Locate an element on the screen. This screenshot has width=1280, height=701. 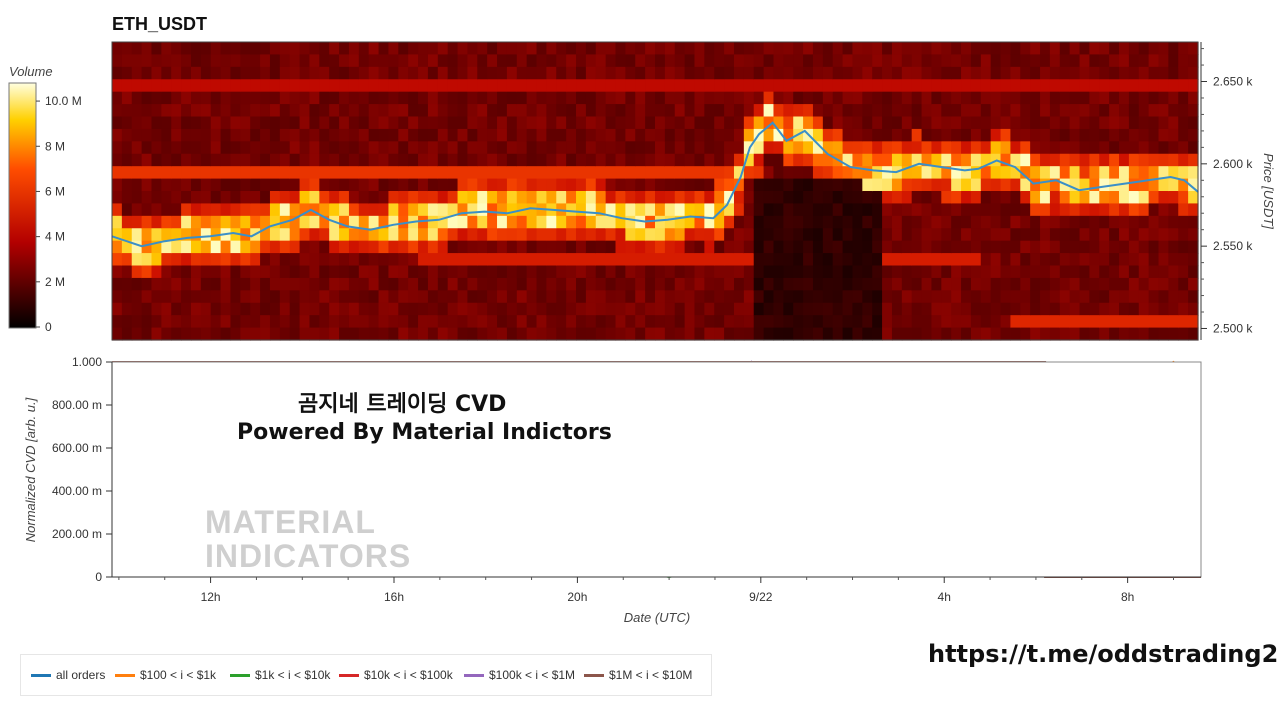
legend-item-100k-1m: $100k < i < $1M is located at coordinates (519, 675).